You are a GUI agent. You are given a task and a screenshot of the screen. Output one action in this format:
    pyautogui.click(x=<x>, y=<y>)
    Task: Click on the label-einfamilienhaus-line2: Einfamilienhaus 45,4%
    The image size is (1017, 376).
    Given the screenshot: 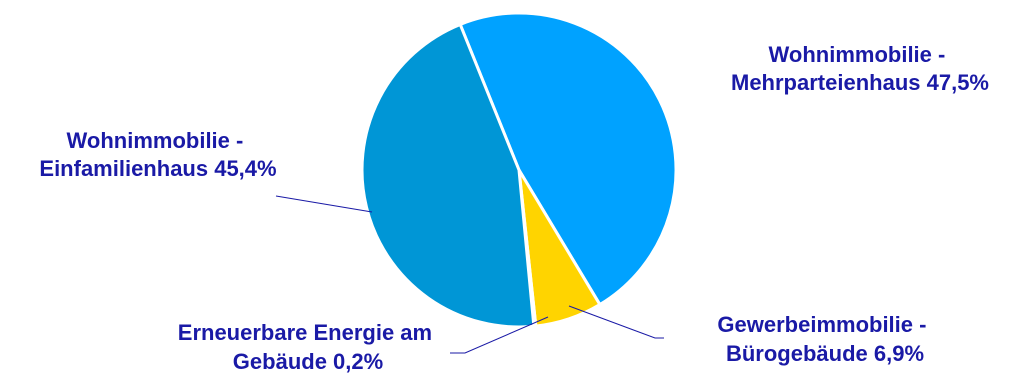 What is the action you would take?
    pyautogui.click(x=157, y=168)
    